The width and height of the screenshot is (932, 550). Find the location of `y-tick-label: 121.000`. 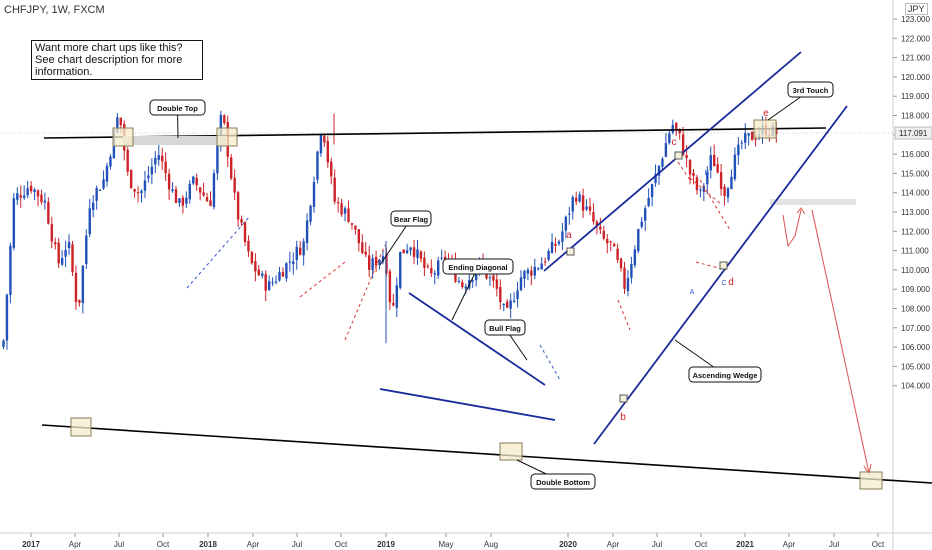

y-tick-label: 121.000 is located at coordinates (915, 58).